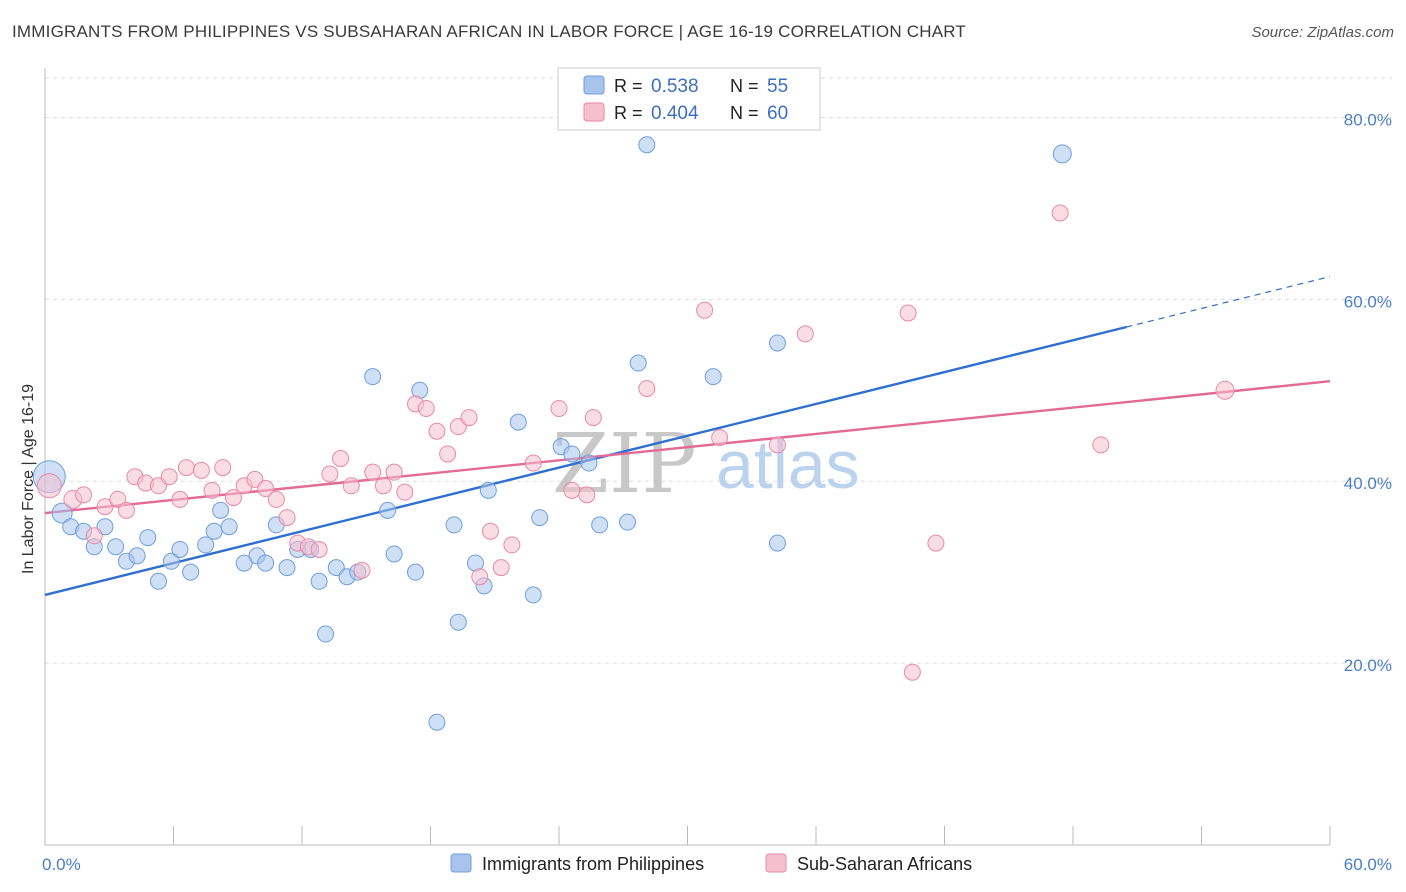 Image resolution: width=1406 pixels, height=892 pixels. What do you see at coordinates (594, 112) in the screenshot?
I see `stats-legend-swatch-subsaharan` at bounding box center [594, 112].